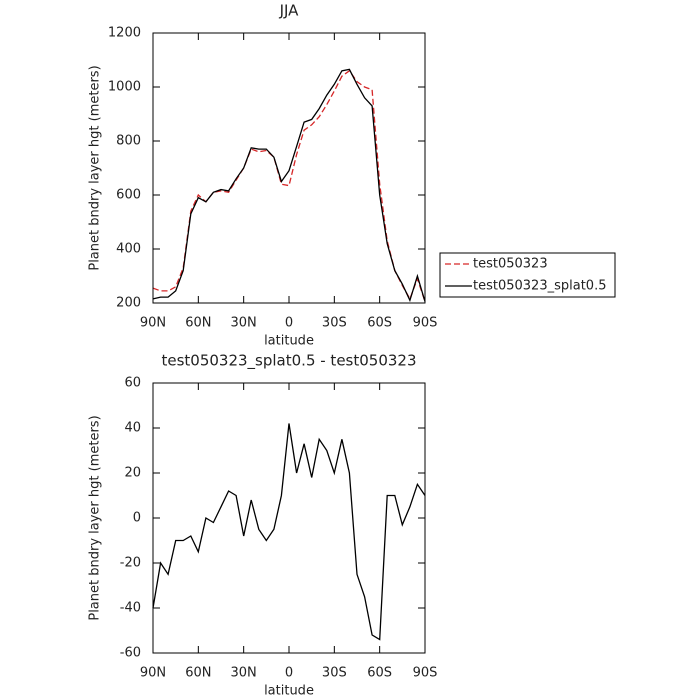 This screenshot has height=700, width=700. Describe the element at coordinates (132, 383) in the screenshot. I see `y-tick-label: 60` at that location.